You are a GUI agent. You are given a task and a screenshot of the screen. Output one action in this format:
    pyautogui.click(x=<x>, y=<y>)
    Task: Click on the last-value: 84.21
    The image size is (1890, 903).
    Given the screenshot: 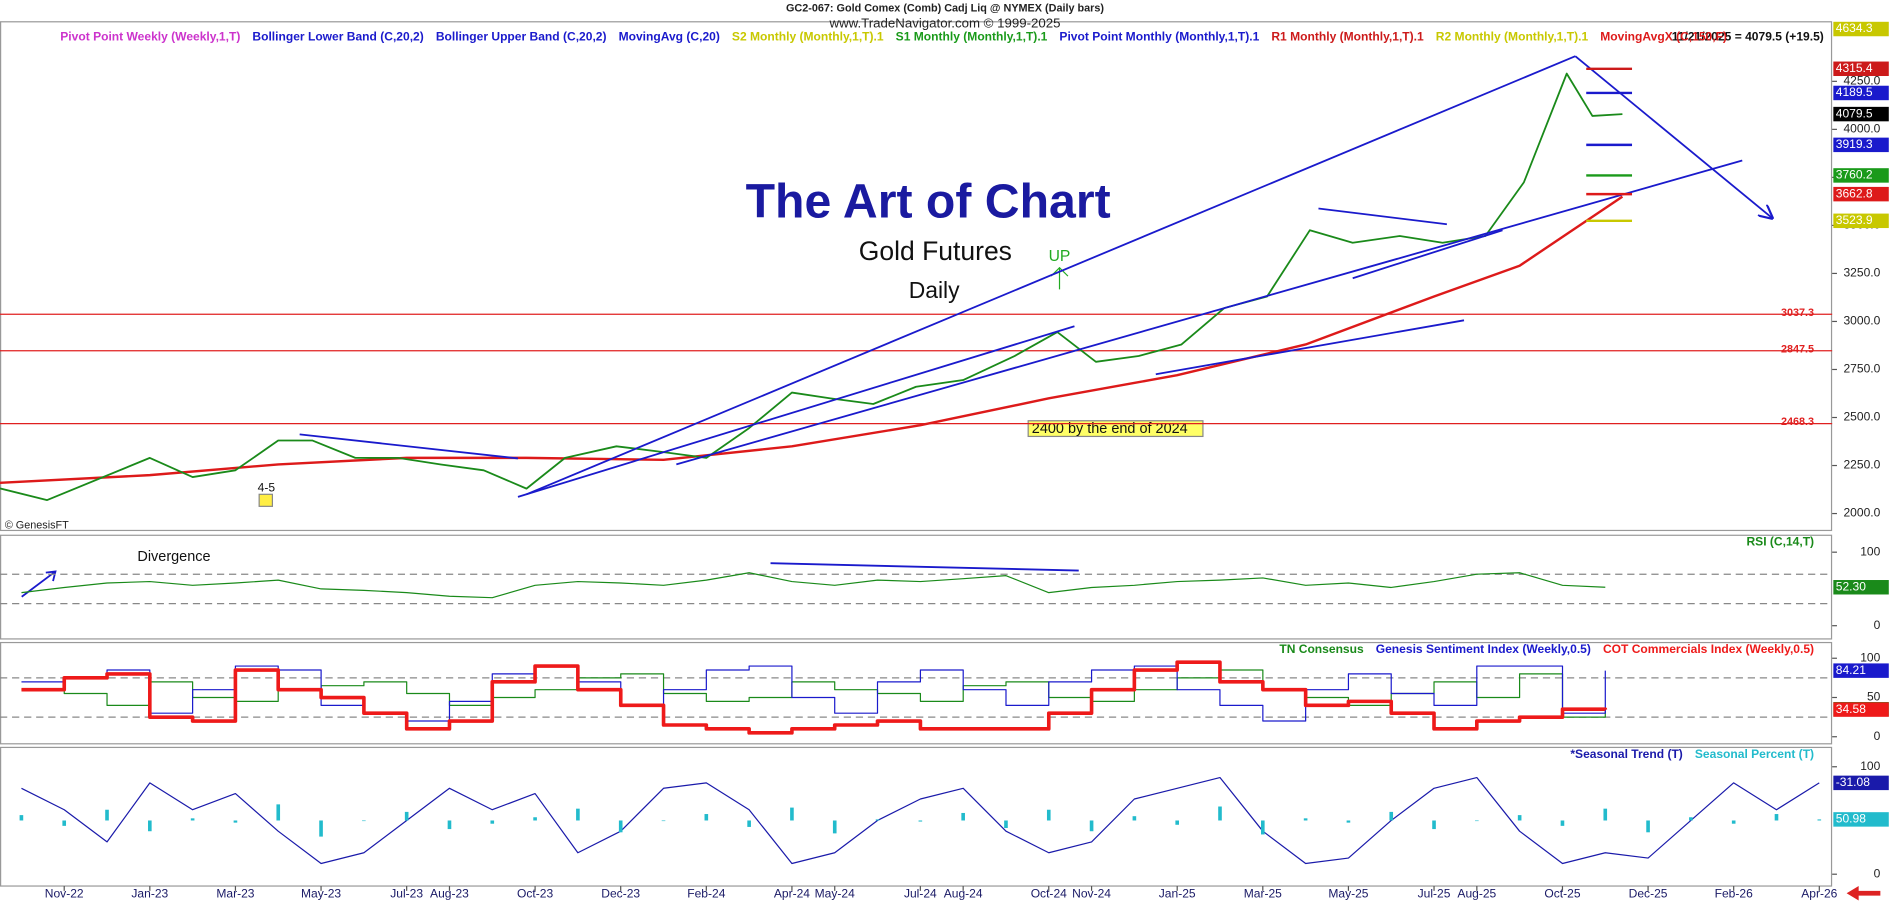 What is the action you would take?
    pyautogui.click(x=1851, y=670)
    